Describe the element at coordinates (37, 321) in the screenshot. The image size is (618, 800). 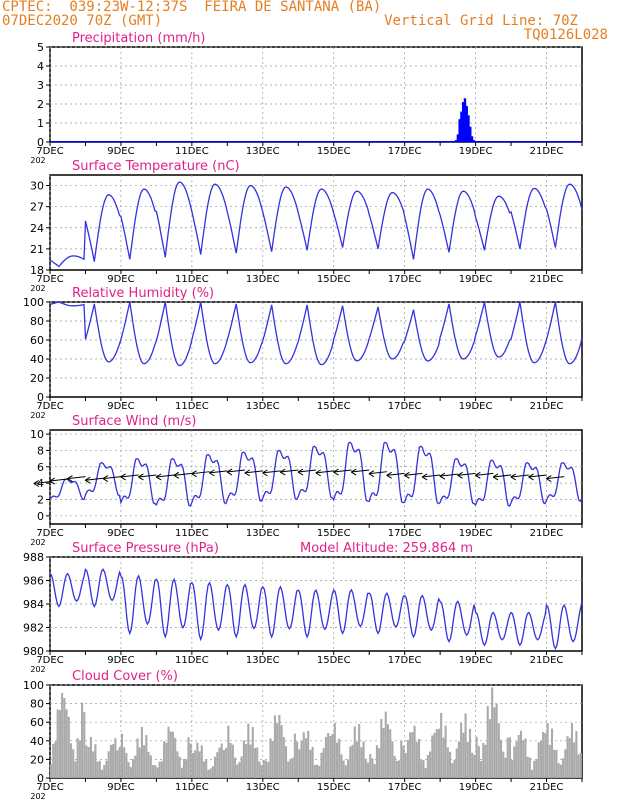
I see `y-tick-label: 80` at that location.